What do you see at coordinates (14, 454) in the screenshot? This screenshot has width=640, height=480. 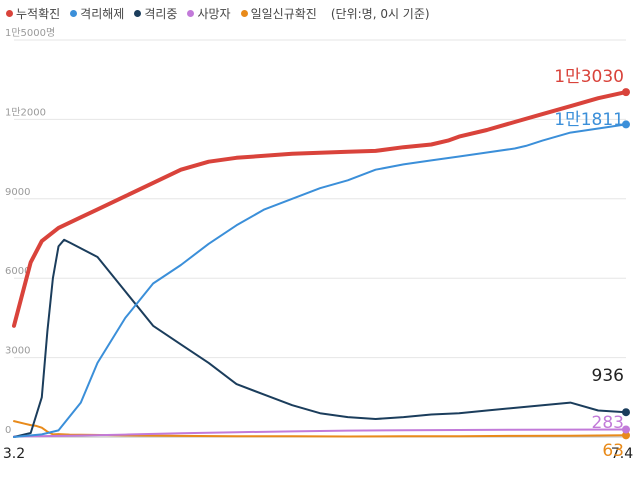 I see `x-tick-label-start: 3.2` at bounding box center [14, 454].